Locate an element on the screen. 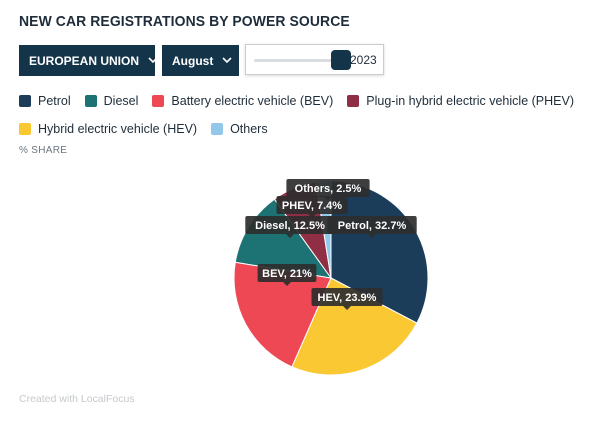  year-slider-value: 2023 is located at coordinates (363, 60).